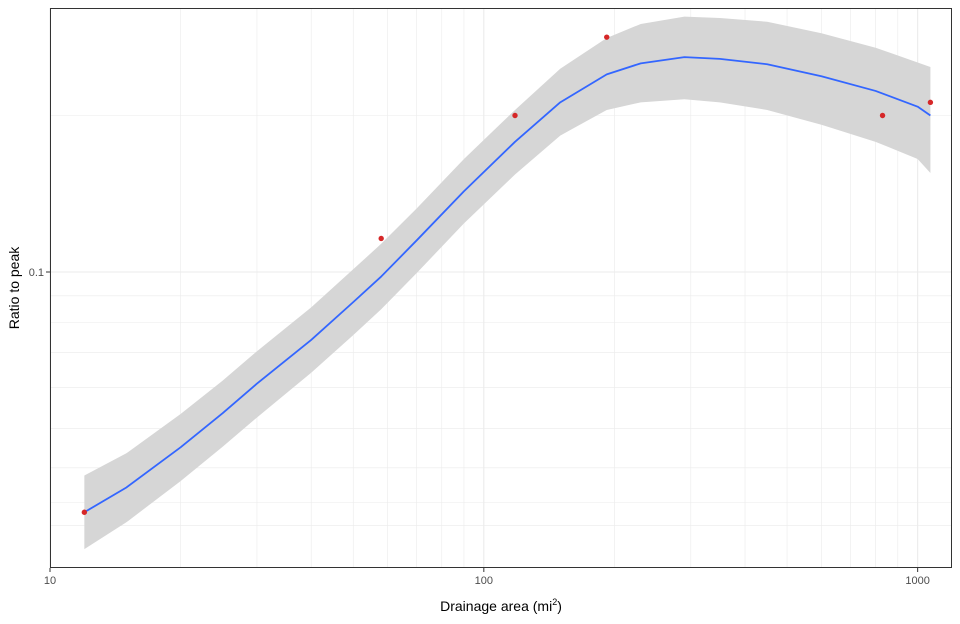 Image resolution: width=960 pixels, height=624 pixels. I want to click on x-axis-title-close: ), so click(559, 606).